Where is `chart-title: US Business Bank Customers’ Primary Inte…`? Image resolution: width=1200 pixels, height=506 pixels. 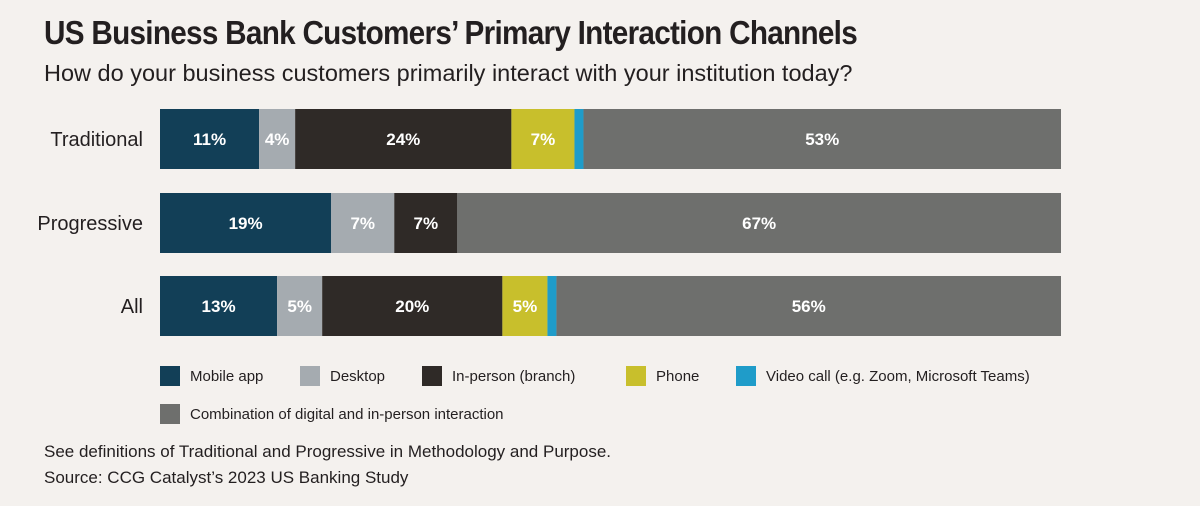 chart-title: US Business Bank Customers’ Primary Inte… is located at coordinates (451, 32).